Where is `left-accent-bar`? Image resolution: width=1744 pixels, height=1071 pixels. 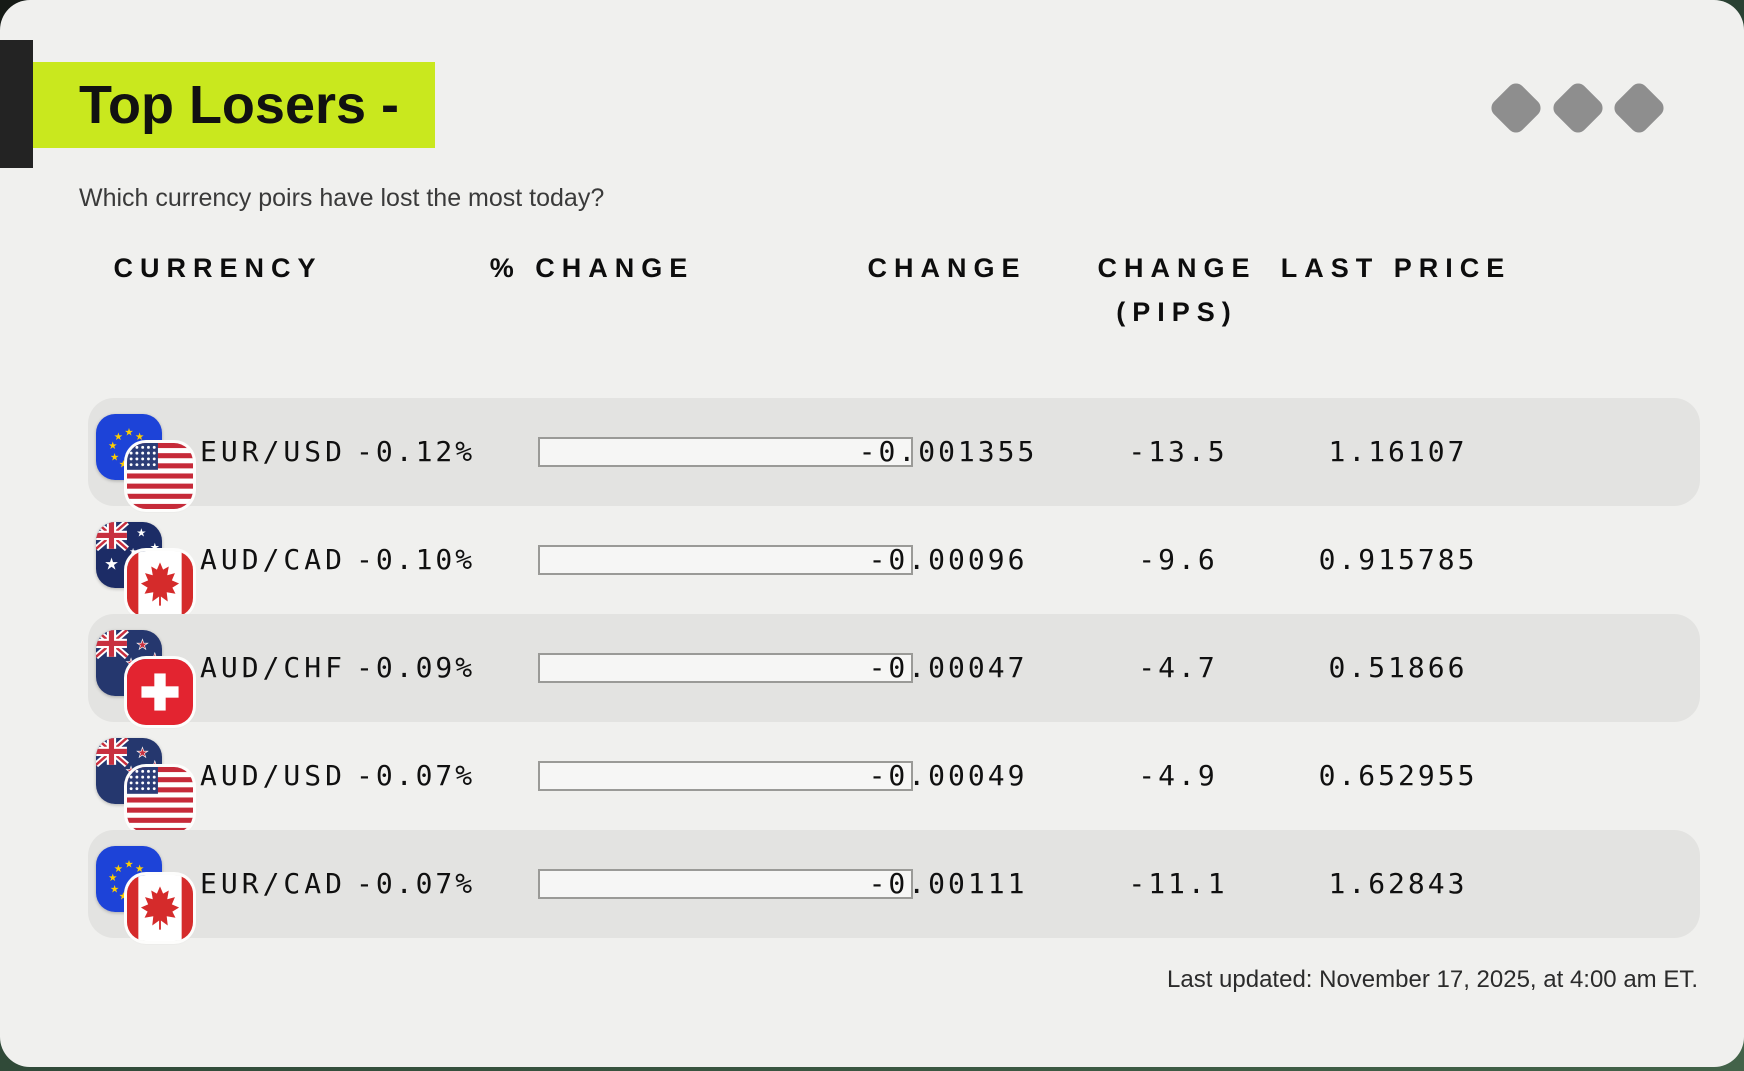 left-accent-bar is located at coordinates (16, 104).